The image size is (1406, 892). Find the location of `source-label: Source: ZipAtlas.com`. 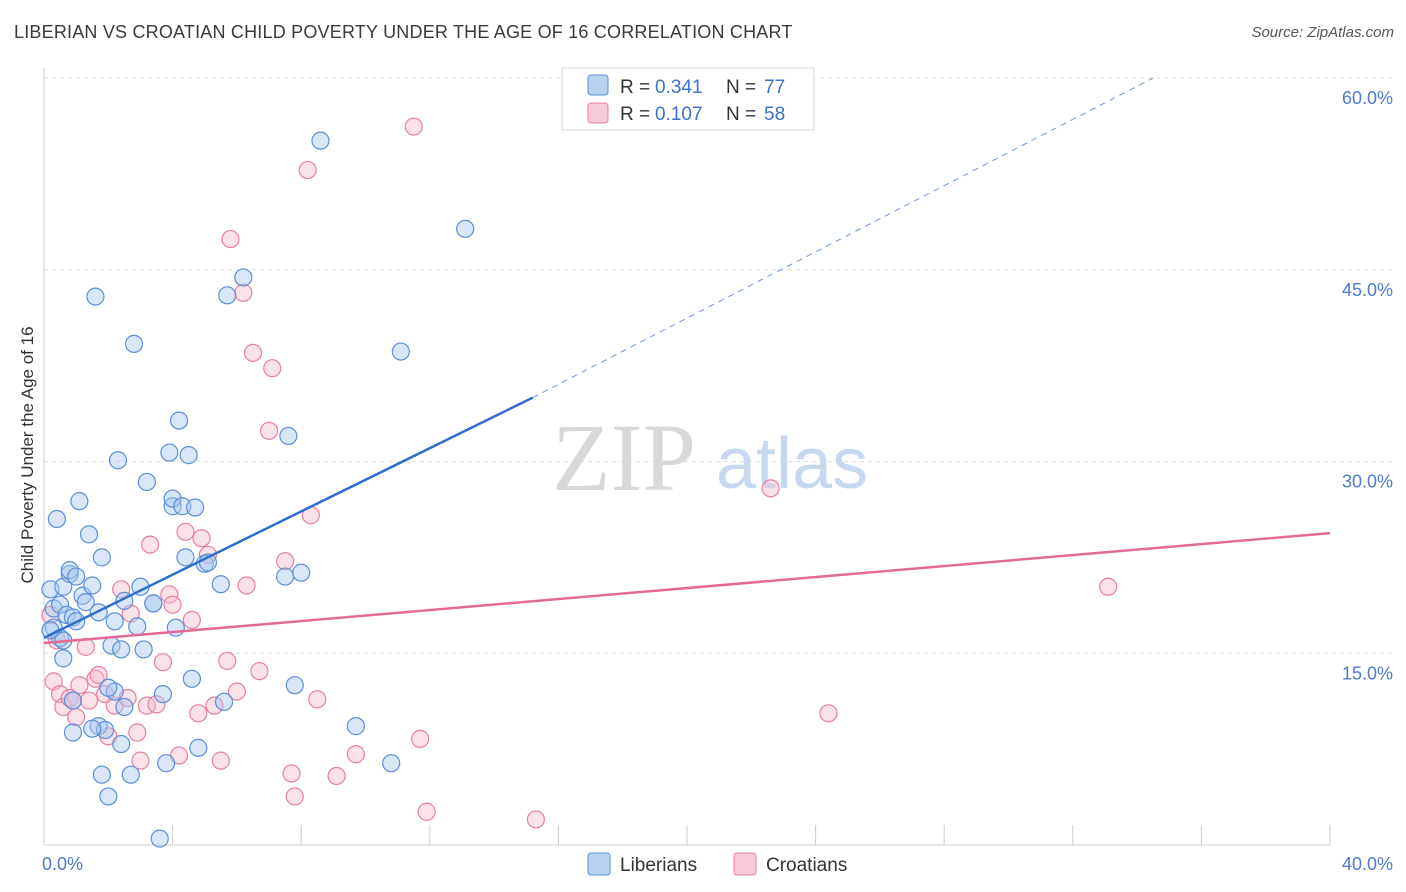

source-label: Source: ZipAtlas.com is located at coordinates (1322, 32).